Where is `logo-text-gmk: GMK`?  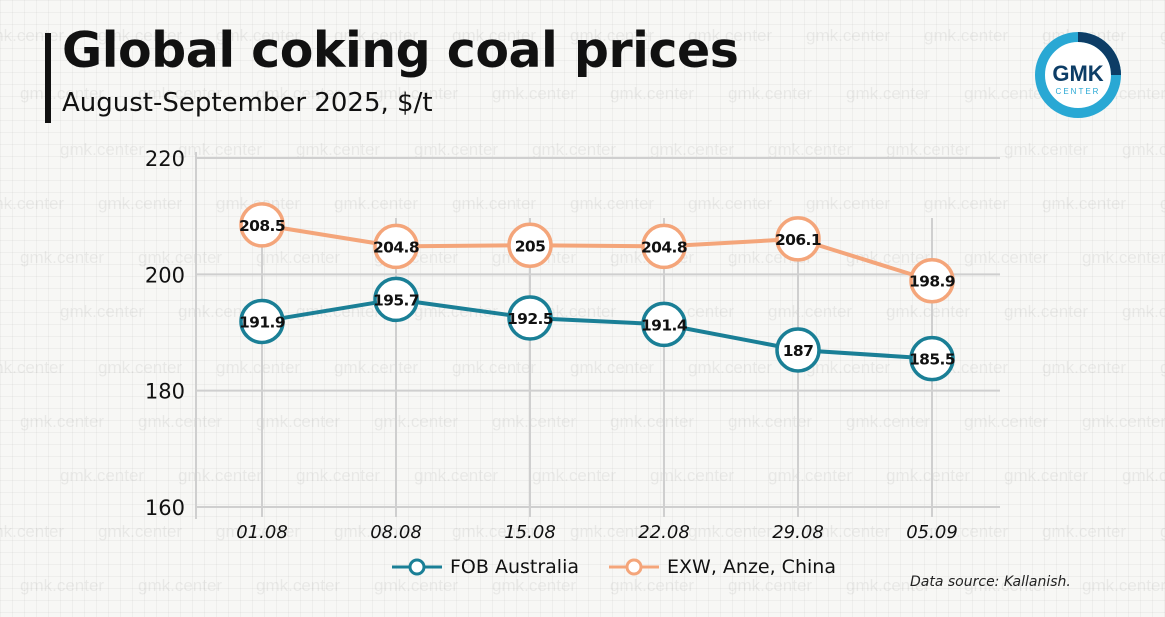 logo-text-gmk: GMK is located at coordinates (1077, 73).